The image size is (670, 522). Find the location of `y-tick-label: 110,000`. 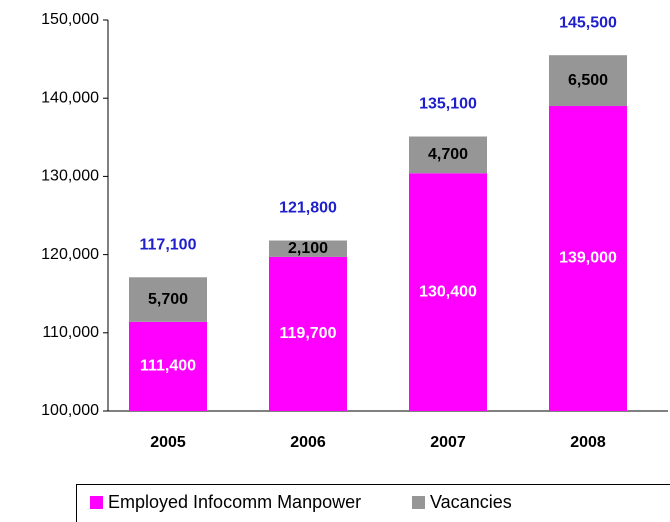

y-tick-label: 110,000 is located at coordinates (70, 332).